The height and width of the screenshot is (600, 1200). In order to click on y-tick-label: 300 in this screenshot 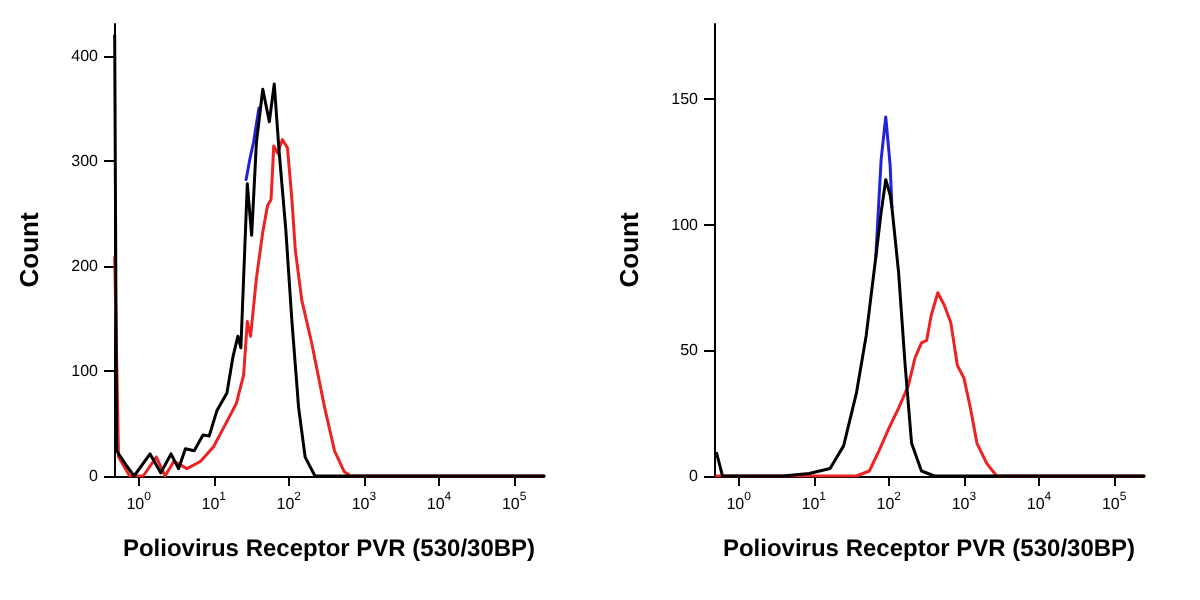, I will do `click(85, 160)`.